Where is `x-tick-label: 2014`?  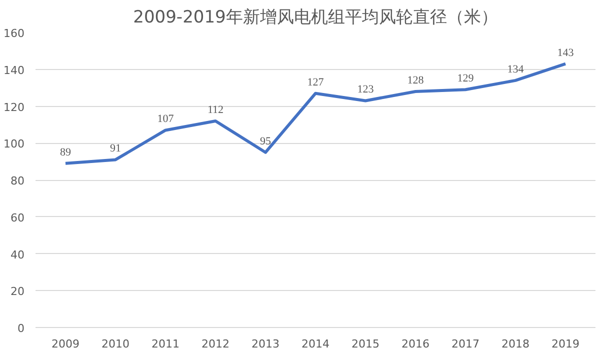 x-tick-label: 2014 is located at coordinates (316, 344).